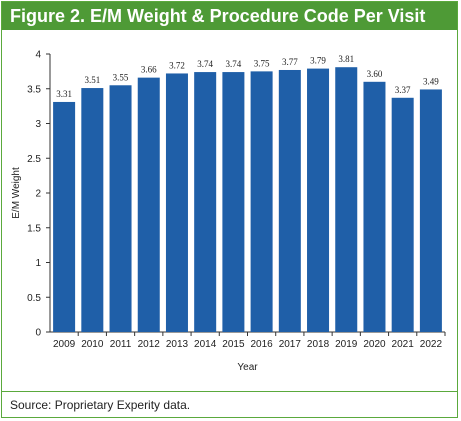 This screenshot has width=461, height=421. Describe the element at coordinates (16, 193) in the screenshot. I see `y-axis-title: E/M Weight` at that location.